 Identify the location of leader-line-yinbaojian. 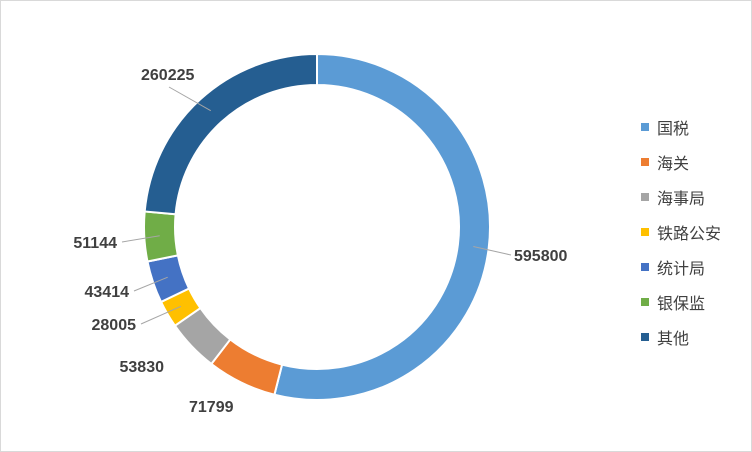
(140, 239).